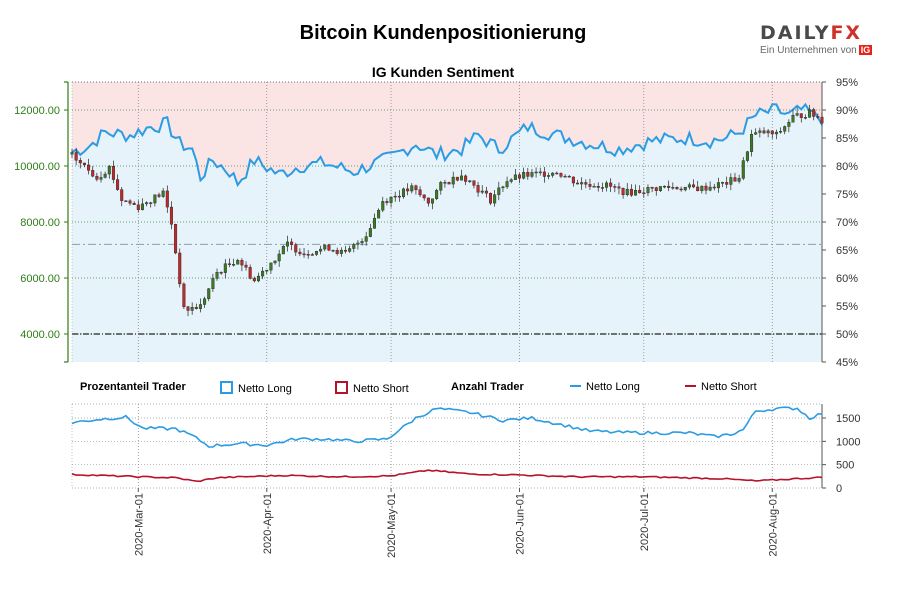  I want to click on legend-percent-short: Netto Short, so click(372, 388).